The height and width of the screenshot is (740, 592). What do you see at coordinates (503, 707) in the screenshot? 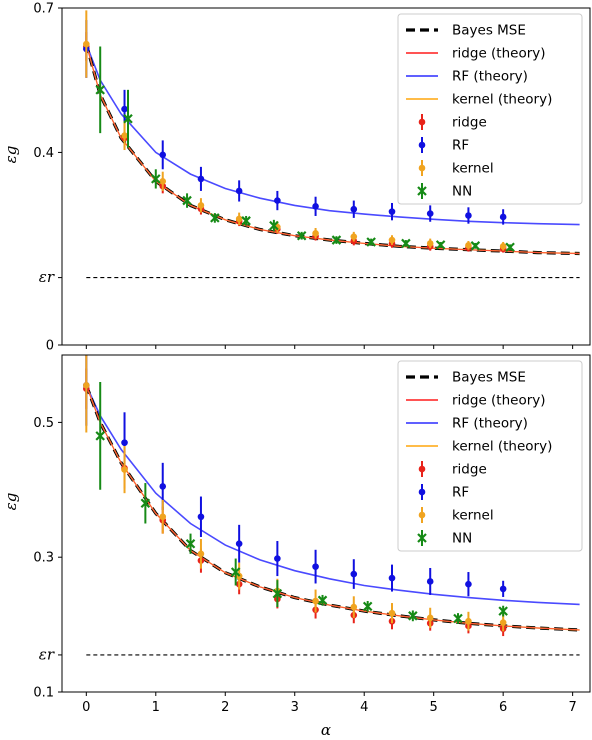
I see `x-tick-label: 6` at bounding box center [503, 707].